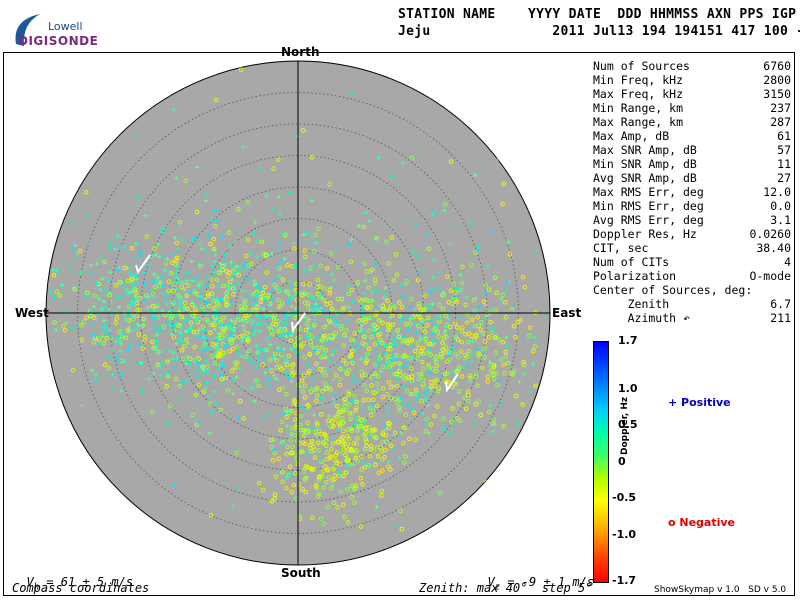  Describe the element at coordinates (784, 178) in the screenshot. I see `stat-value: 27` at that location.